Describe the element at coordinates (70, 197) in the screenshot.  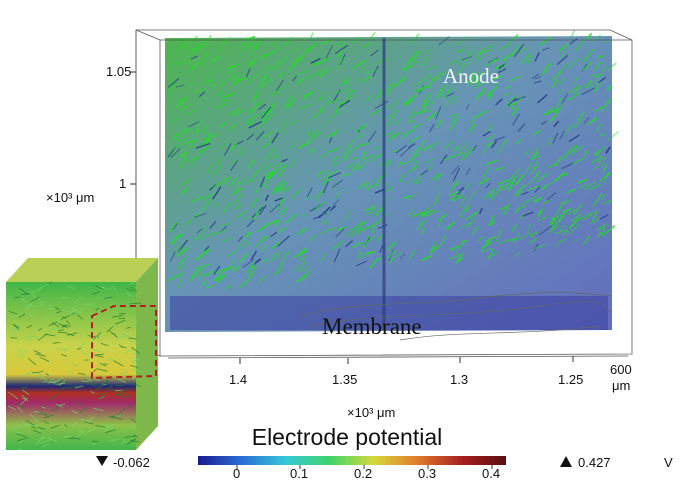
I see `vertical-axis-unit: ×10³ μm` at that location.